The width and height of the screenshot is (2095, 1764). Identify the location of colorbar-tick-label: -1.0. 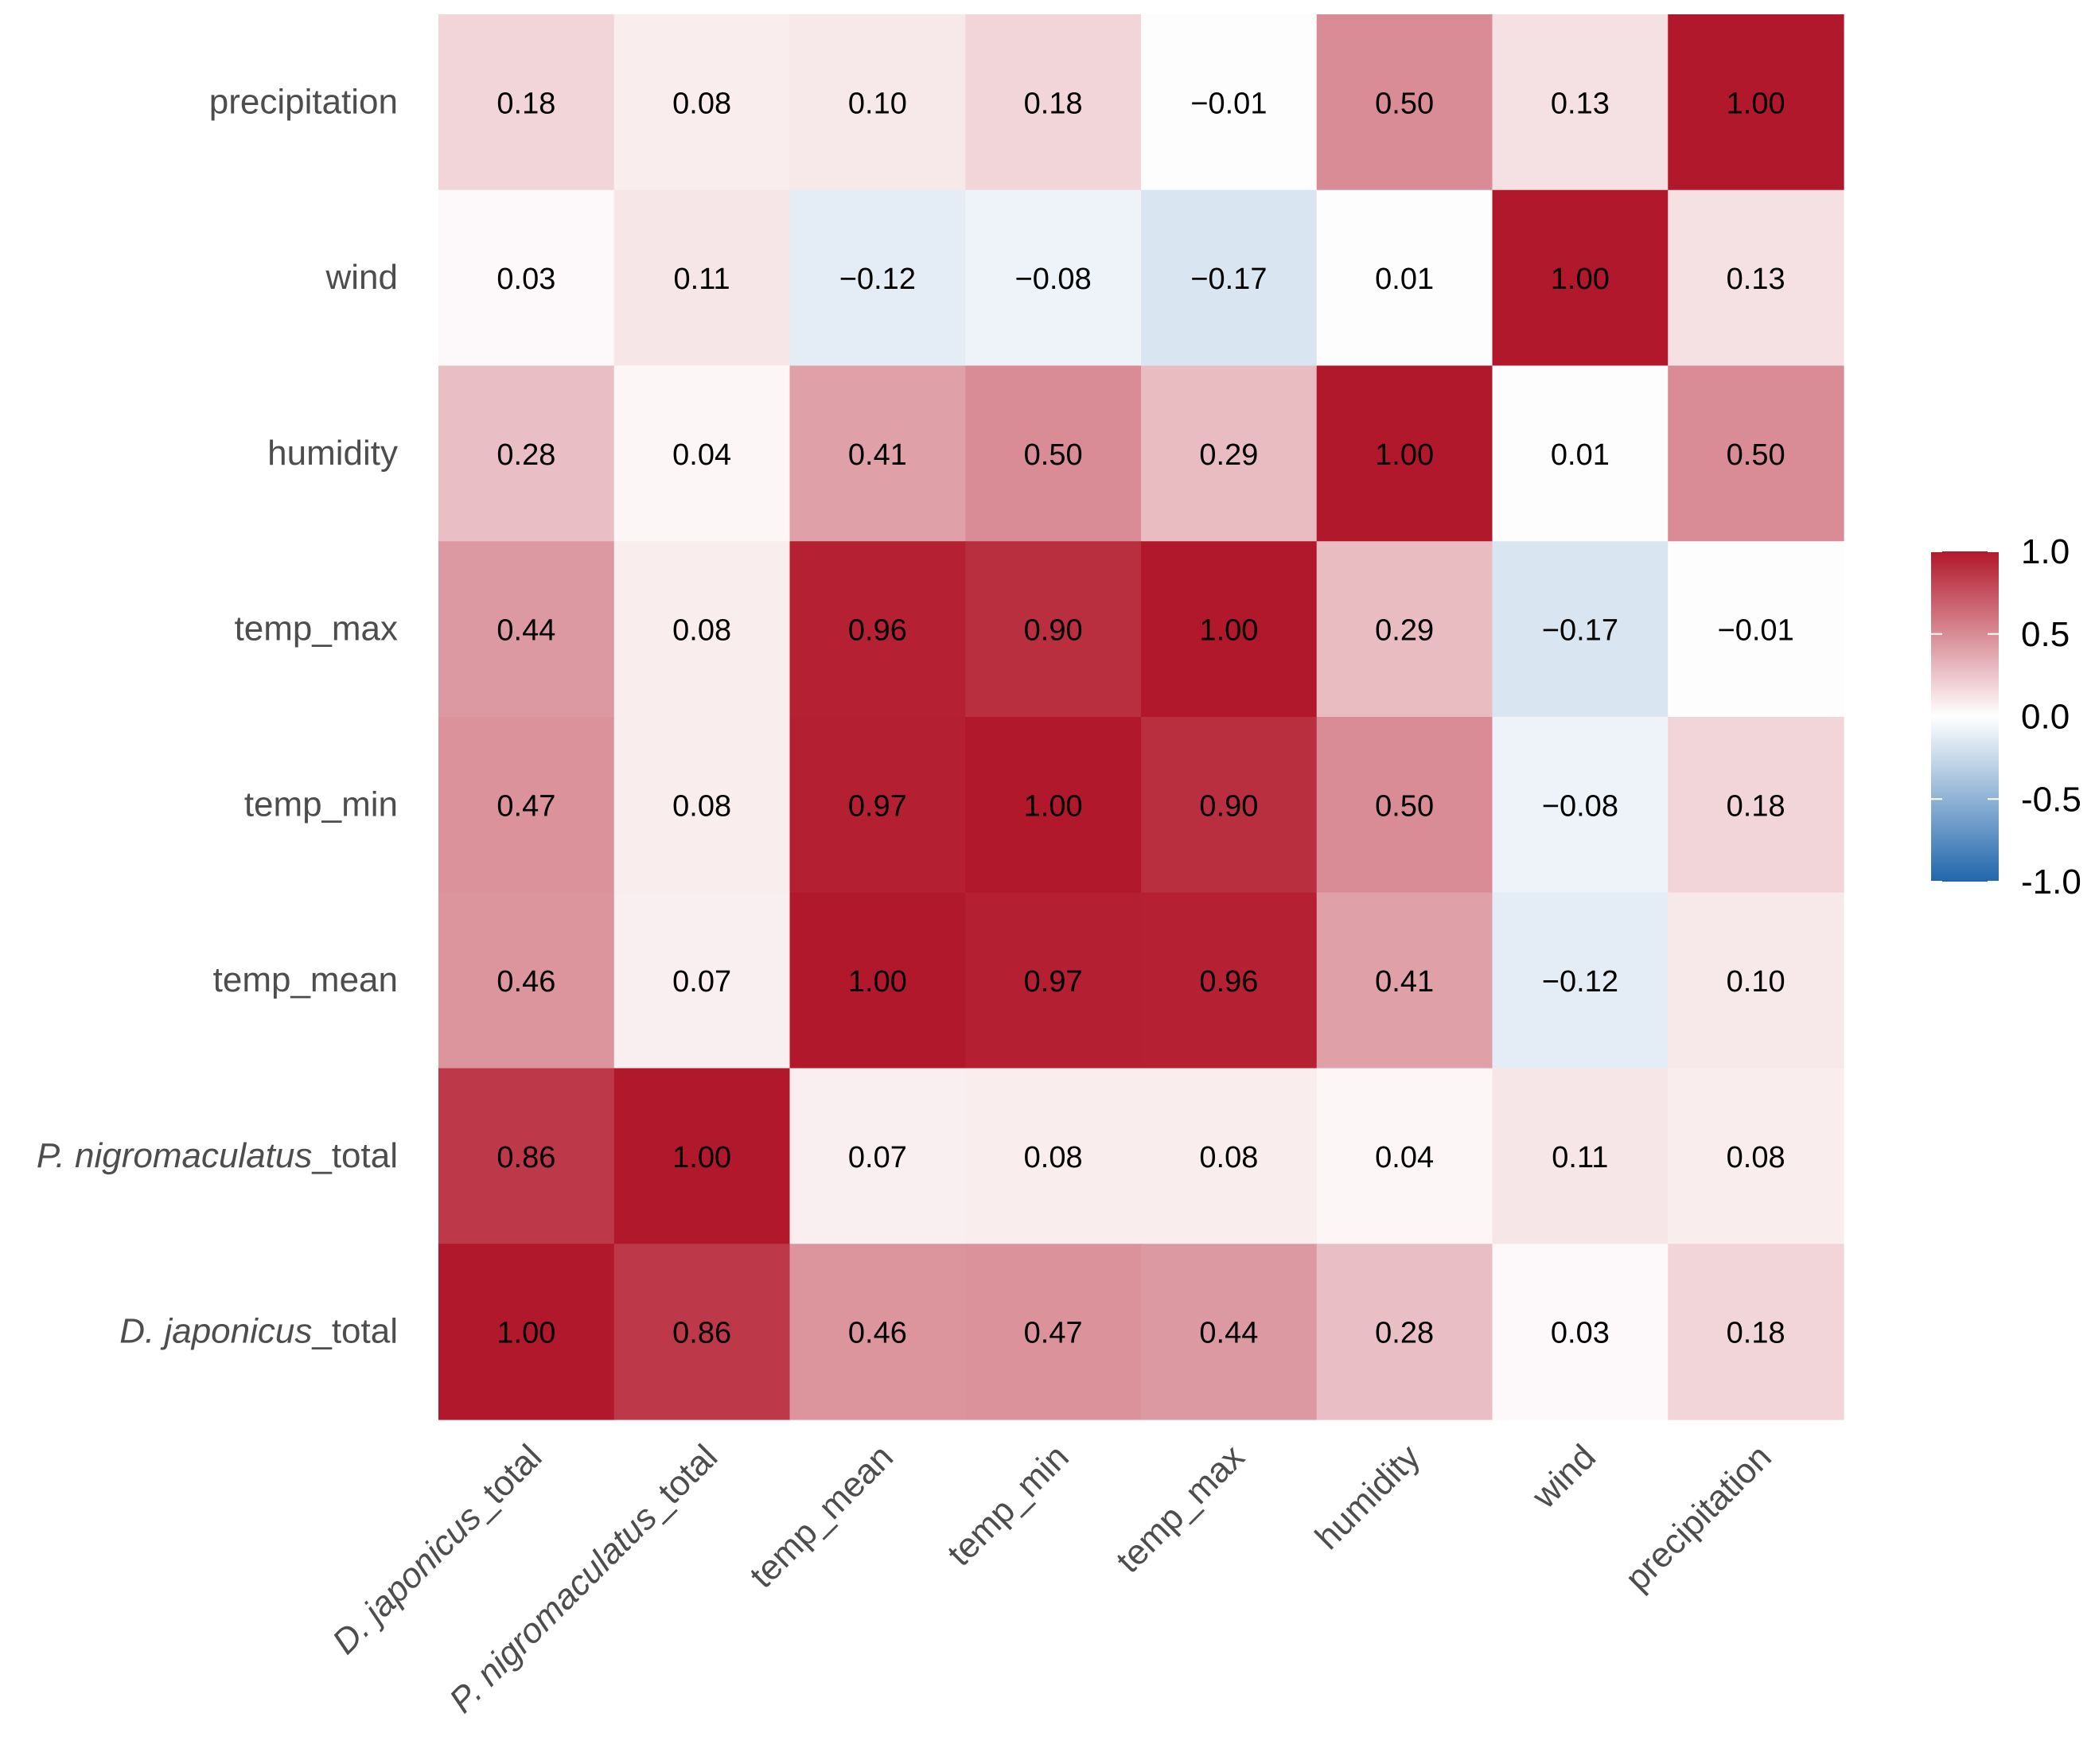
(2051, 882).